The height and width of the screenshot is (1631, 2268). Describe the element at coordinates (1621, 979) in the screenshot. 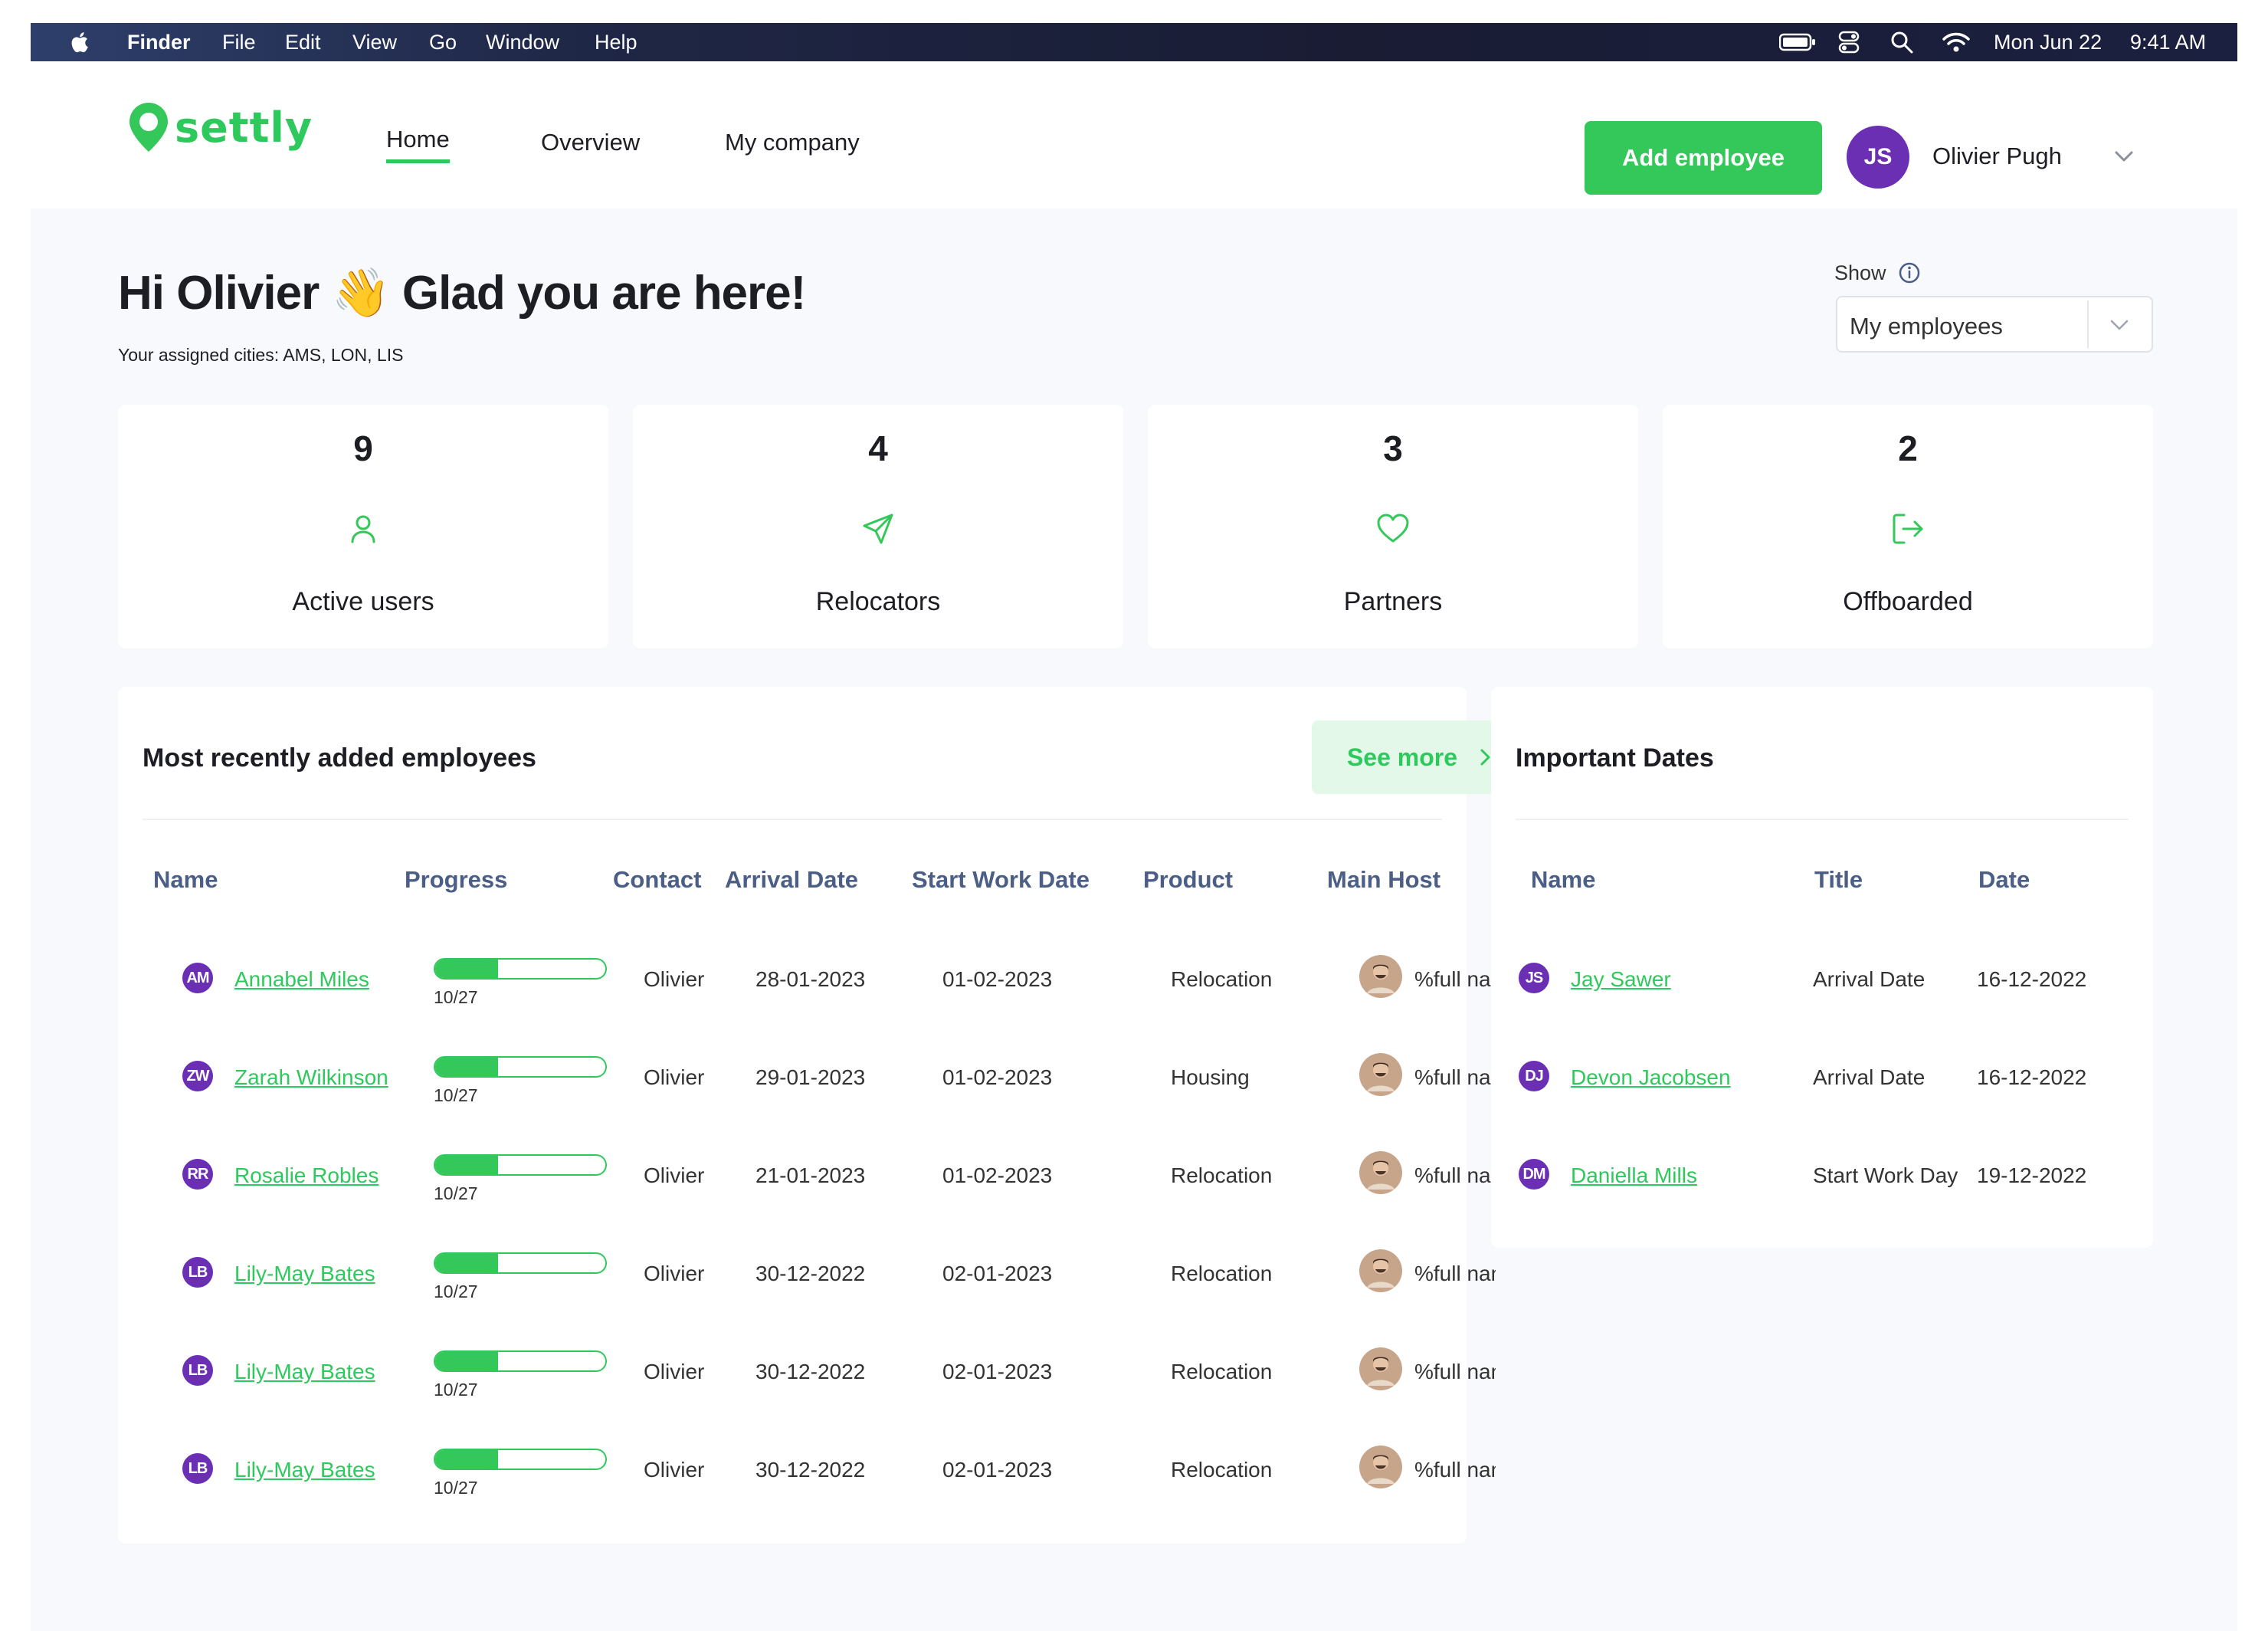

I see `employee-name-link: Jay Sawer` at that location.